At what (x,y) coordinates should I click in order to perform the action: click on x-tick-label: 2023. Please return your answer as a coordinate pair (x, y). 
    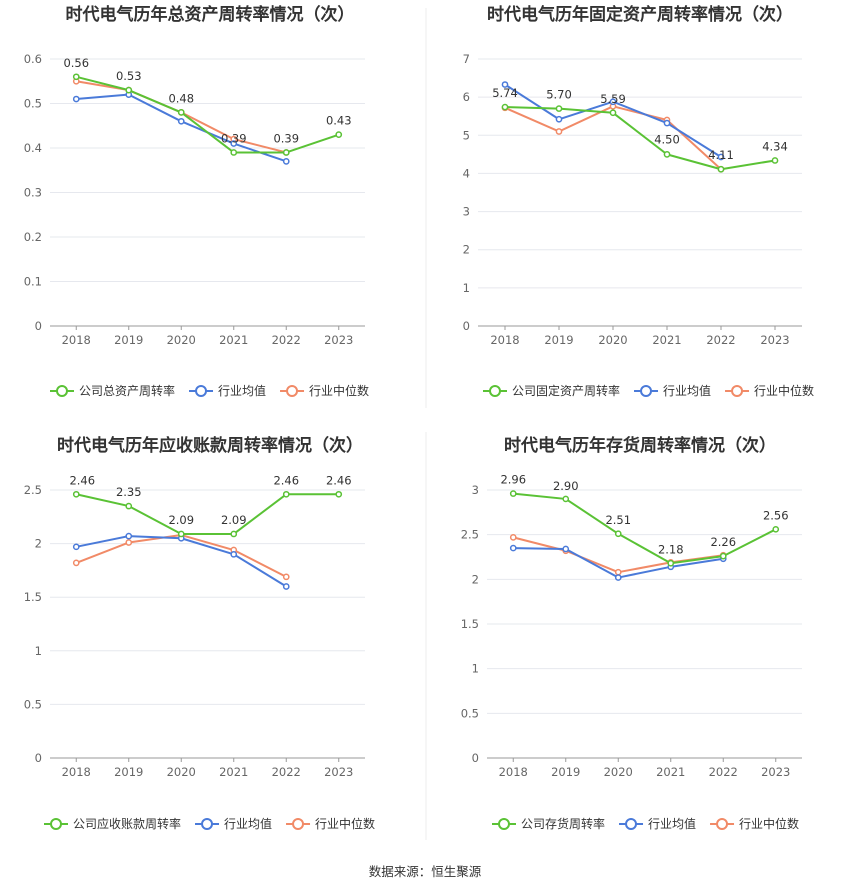
    Looking at the image, I should click on (338, 772).